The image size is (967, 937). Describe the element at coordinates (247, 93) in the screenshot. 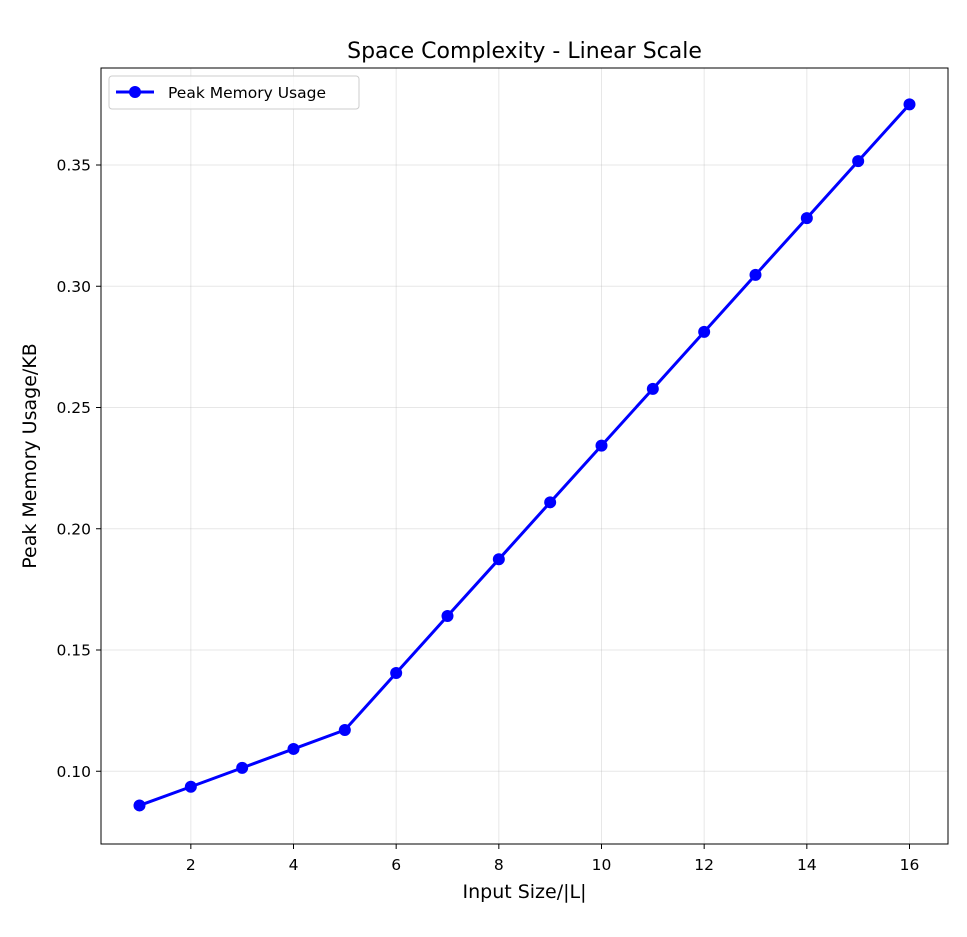

I see `legend-label: Peak Memory Usage` at that location.